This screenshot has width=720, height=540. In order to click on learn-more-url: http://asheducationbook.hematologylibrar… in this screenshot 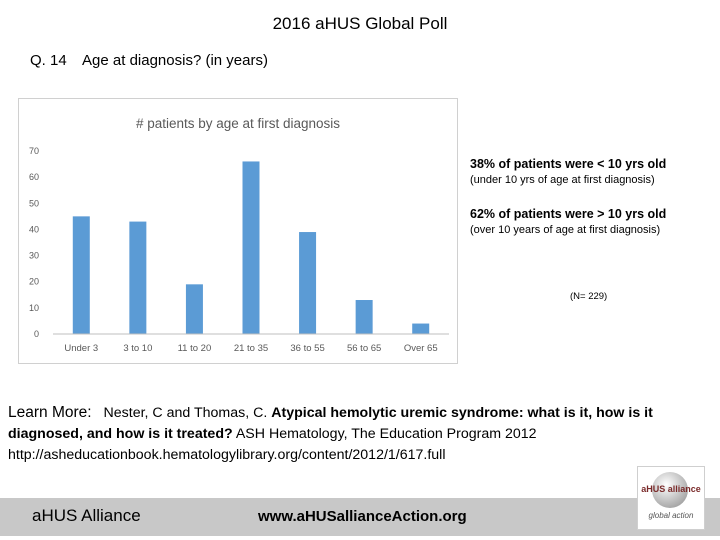, I will do `click(227, 455)`.